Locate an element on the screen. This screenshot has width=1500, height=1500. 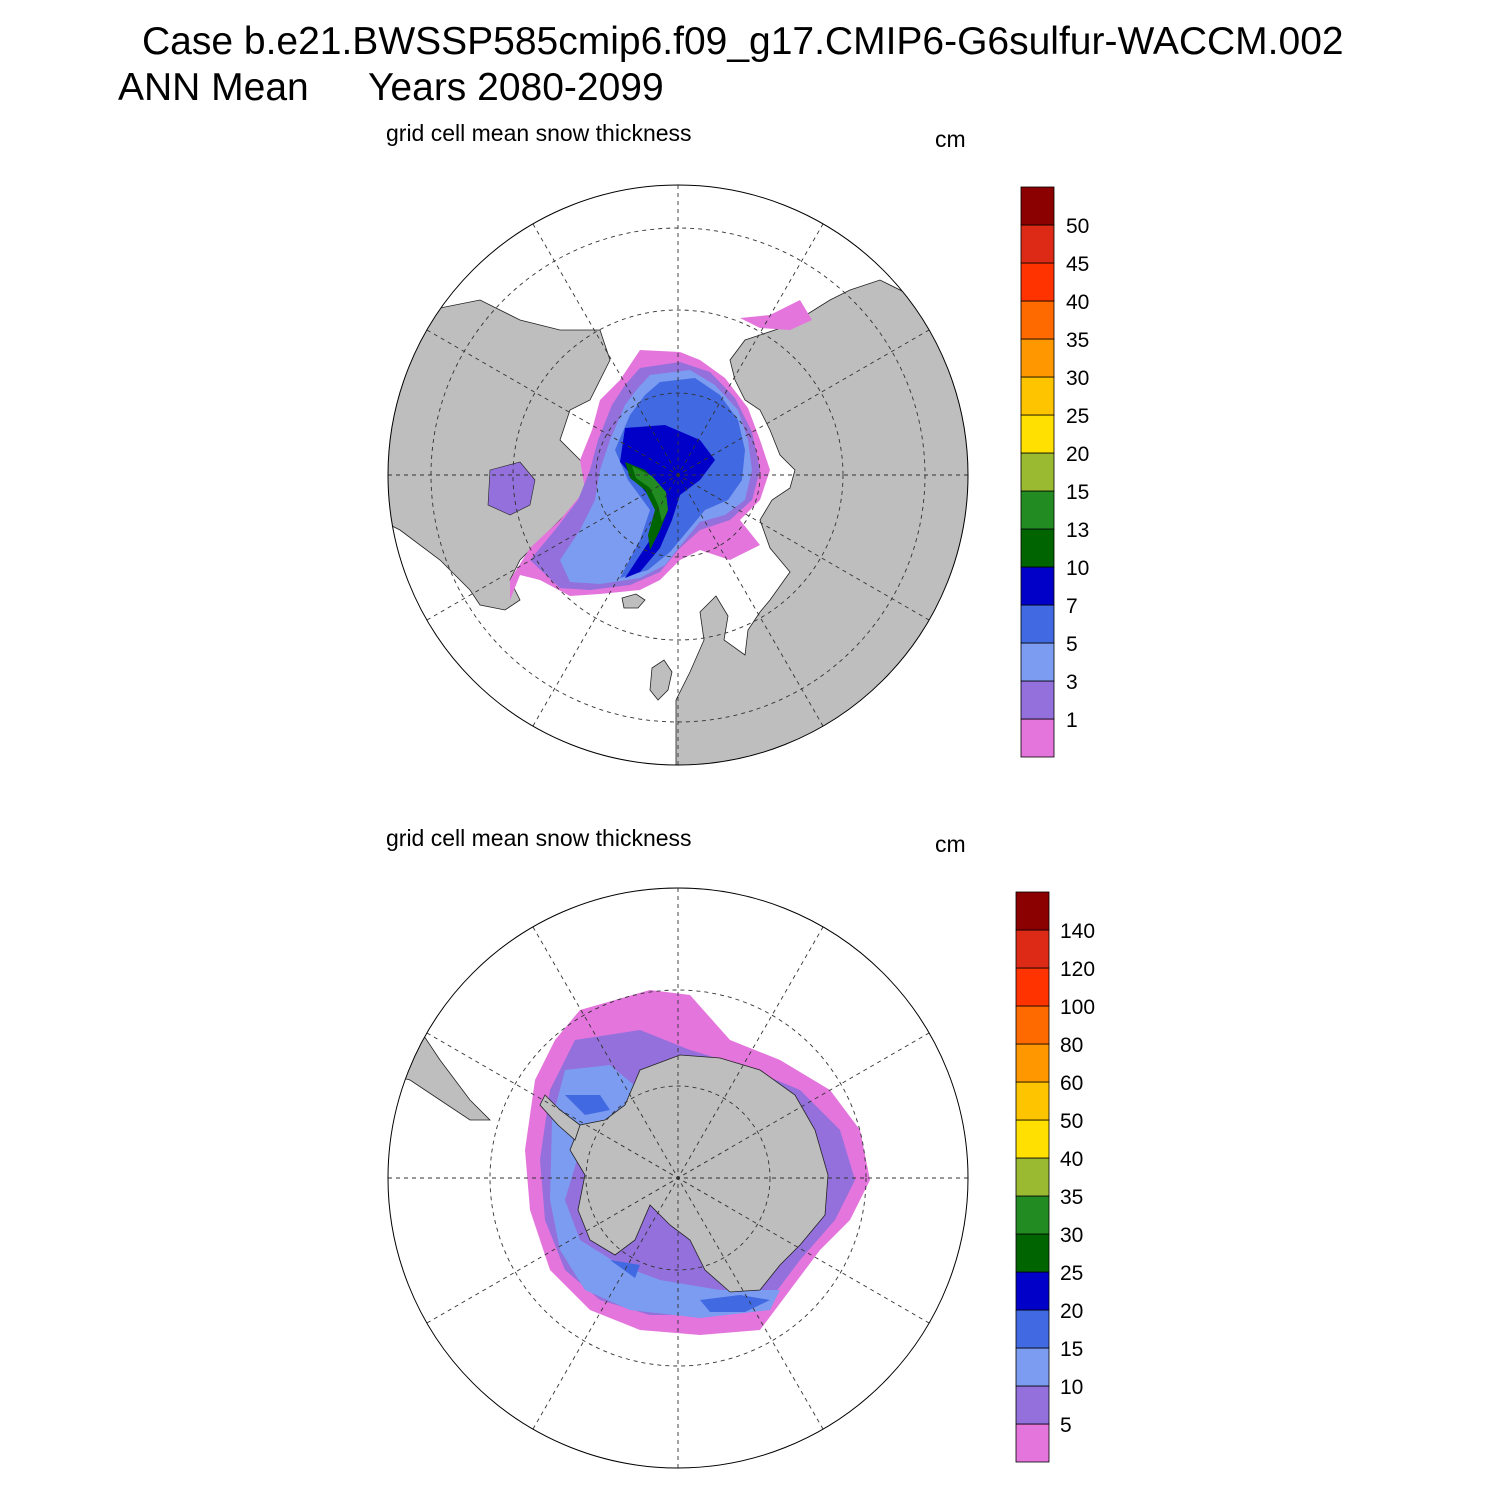
south-antarctica-land is located at coordinates (699, 1173).